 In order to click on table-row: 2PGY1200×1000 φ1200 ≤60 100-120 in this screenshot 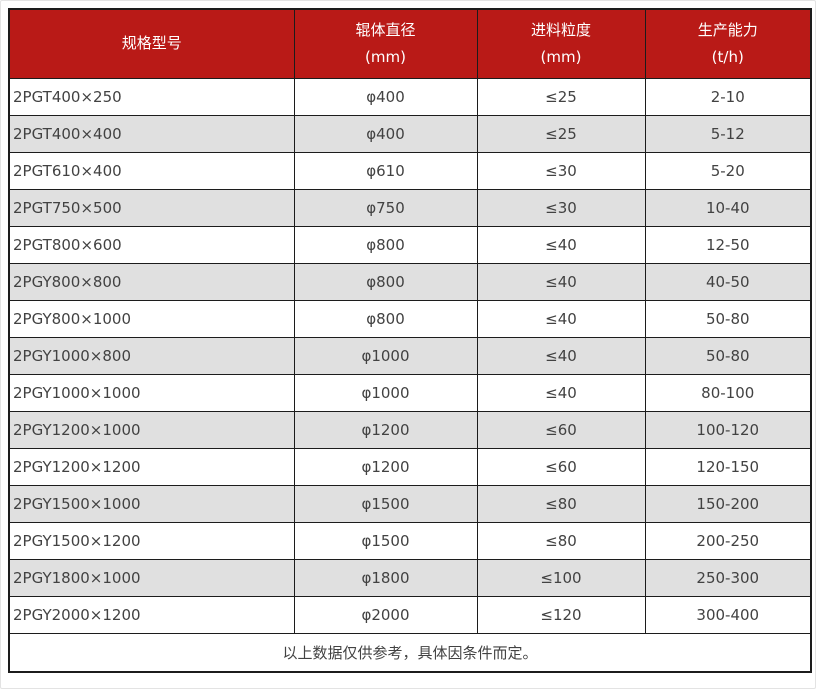, I will do `click(410, 429)`.